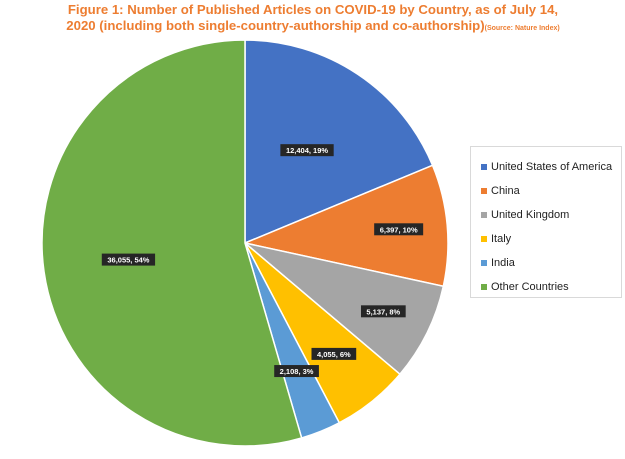 This screenshot has width=625, height=459. I want to click on legend-label: United Kingdom, so click(530, 215).